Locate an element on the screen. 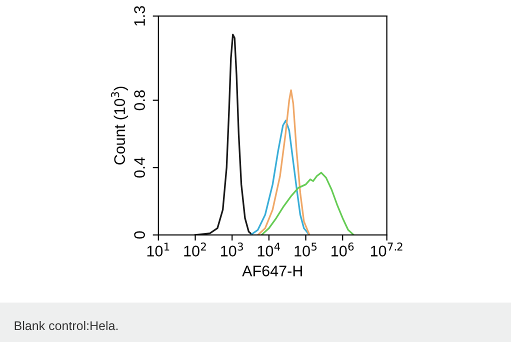  y-tick-label: 0.8 is located at coordinates (139, 100).